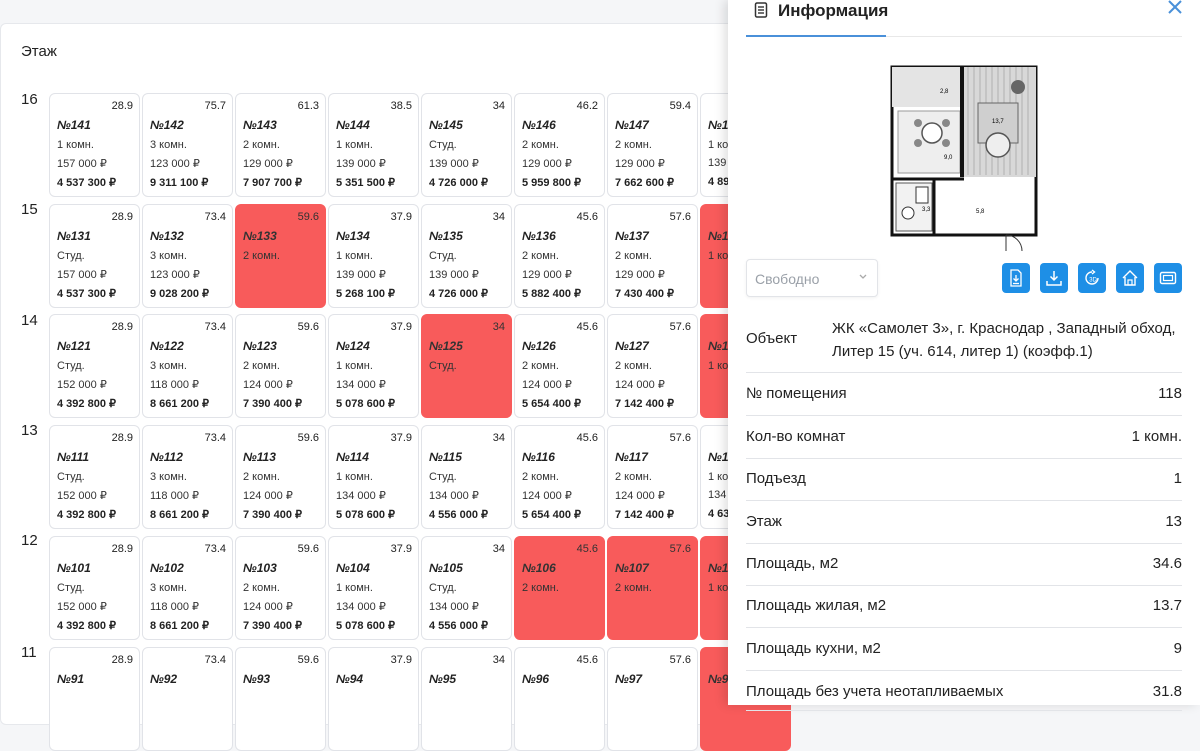  I want to click on house-icon, so click(1130, 278).